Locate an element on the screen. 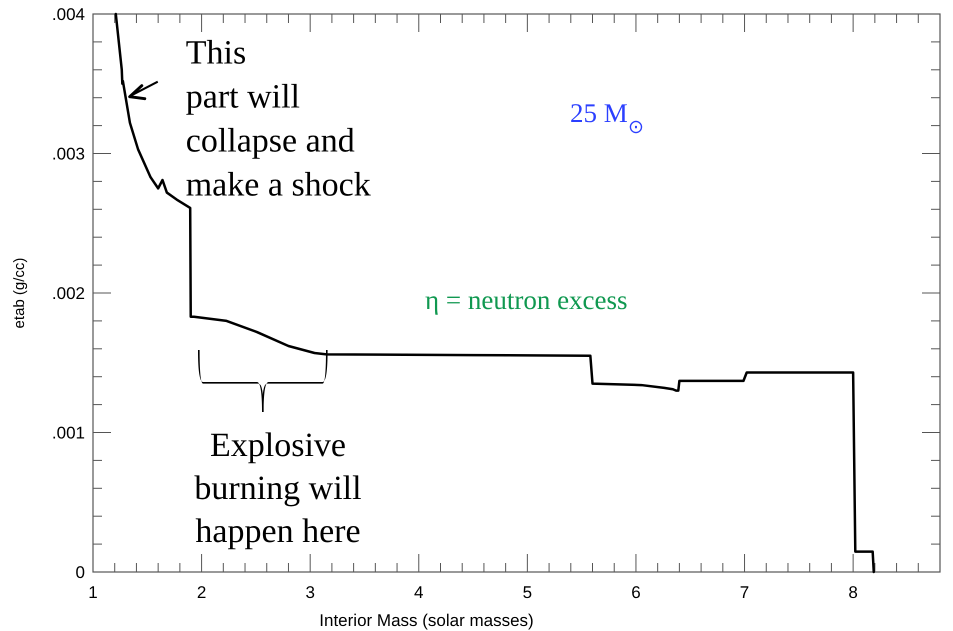 This screenshot has height=631, width=953. x-tick-label: 3 is located at coordinates (310, 592).